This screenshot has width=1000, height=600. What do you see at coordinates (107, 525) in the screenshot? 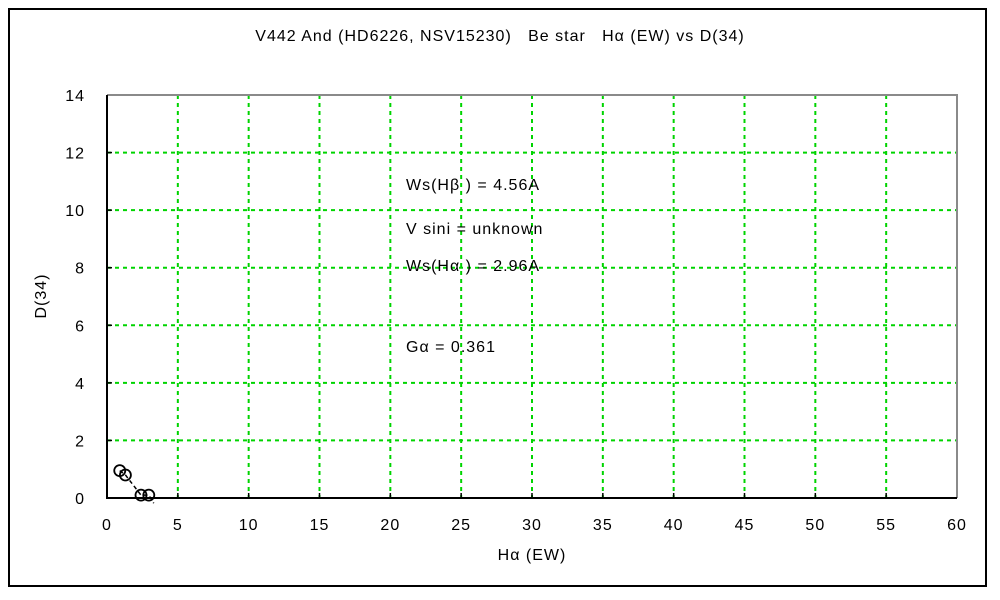
I see `x-tick-label-0: 0` at bounding box center [107, 525].